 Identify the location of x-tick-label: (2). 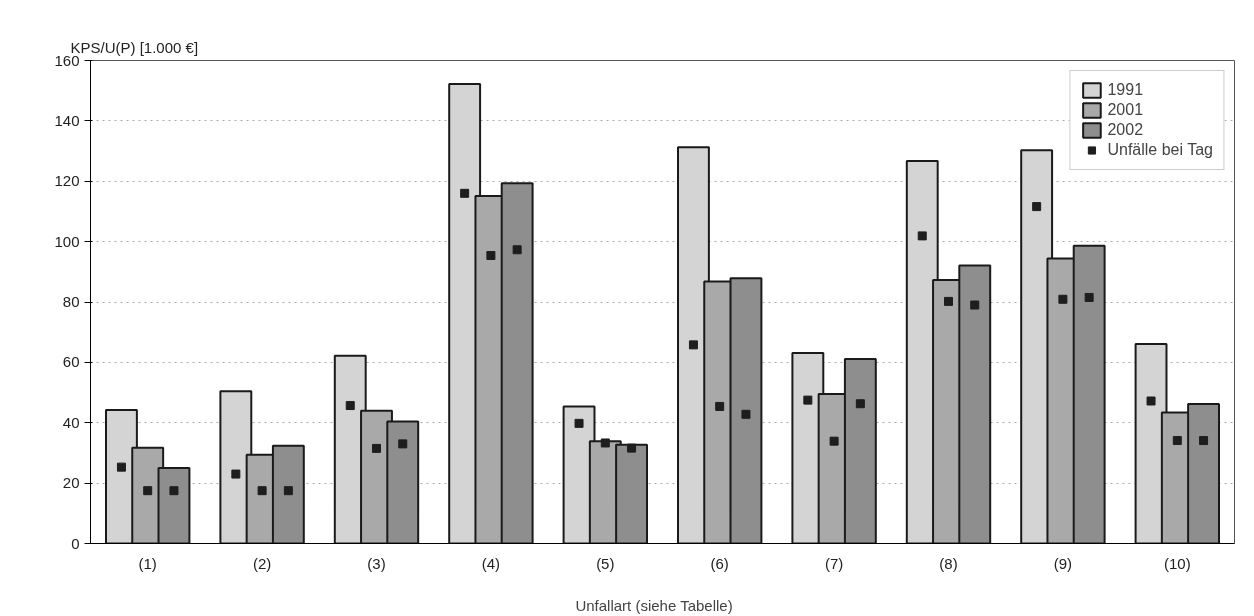
(262, 563).